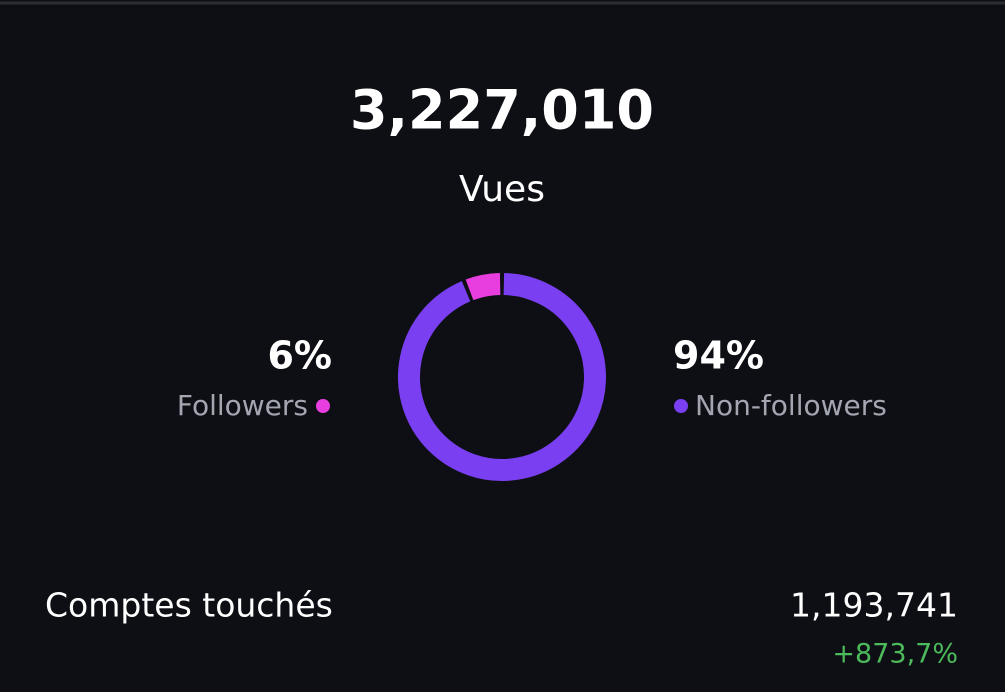  What do you see at coordinates (502, 110) in the screenshot?
I see `total-views: 3,227,010` at bounding box center [502, 110].